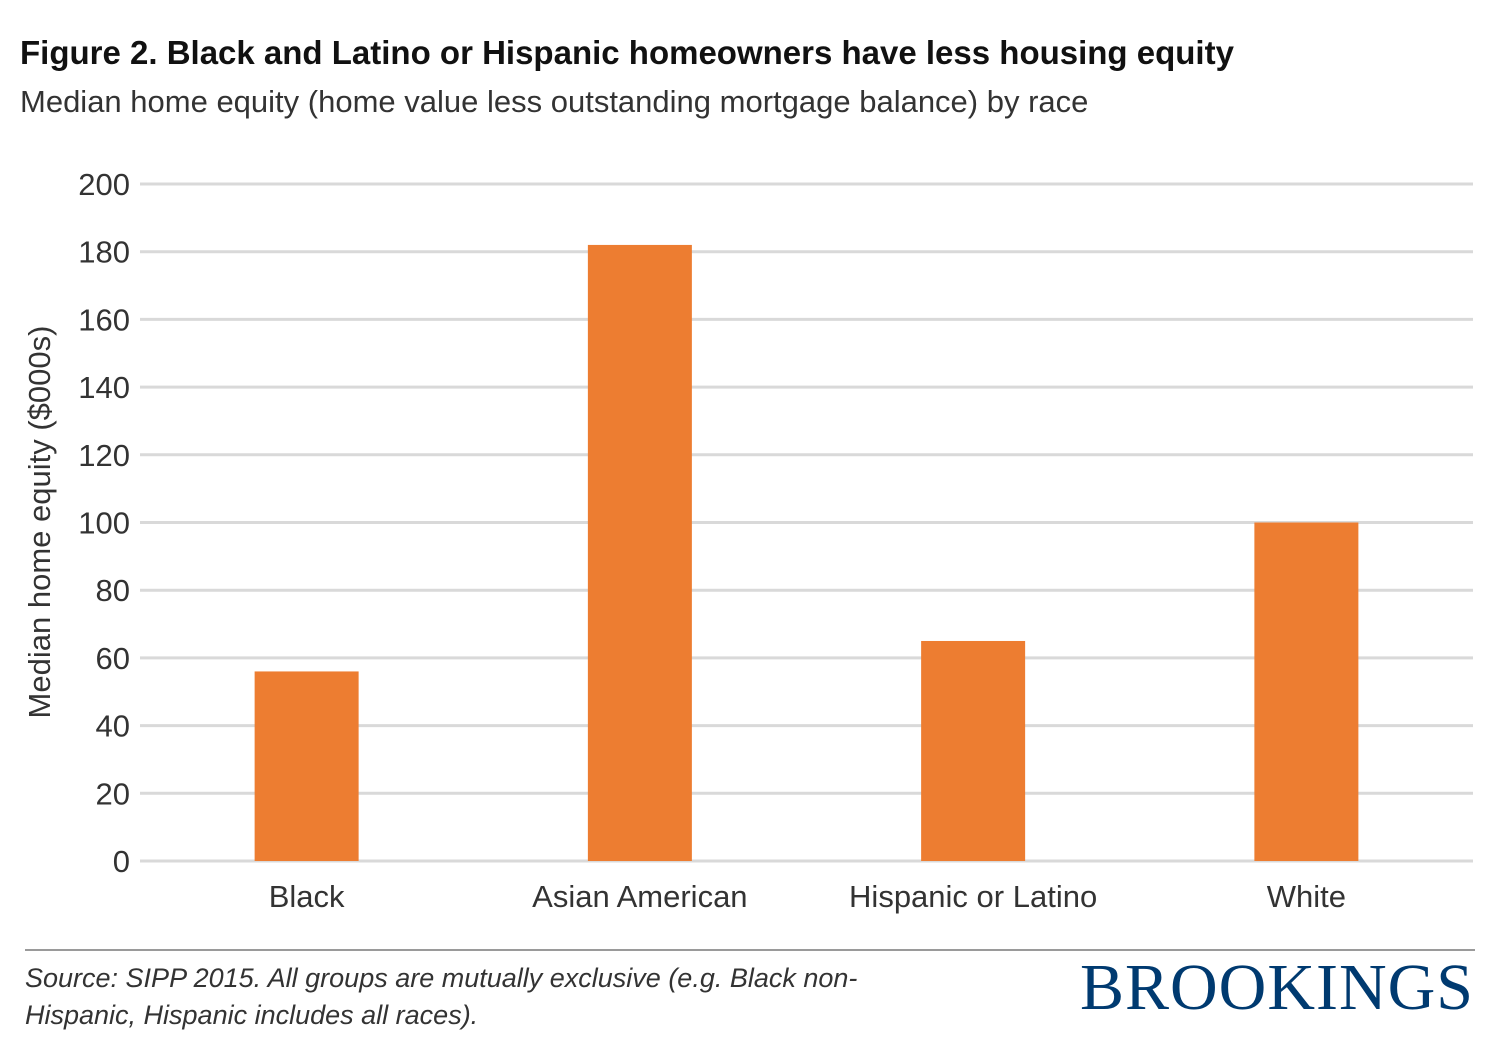 This screenshot has height=1060, width=1500. I want to click on y-tick-label: 40, so click(113, 726).